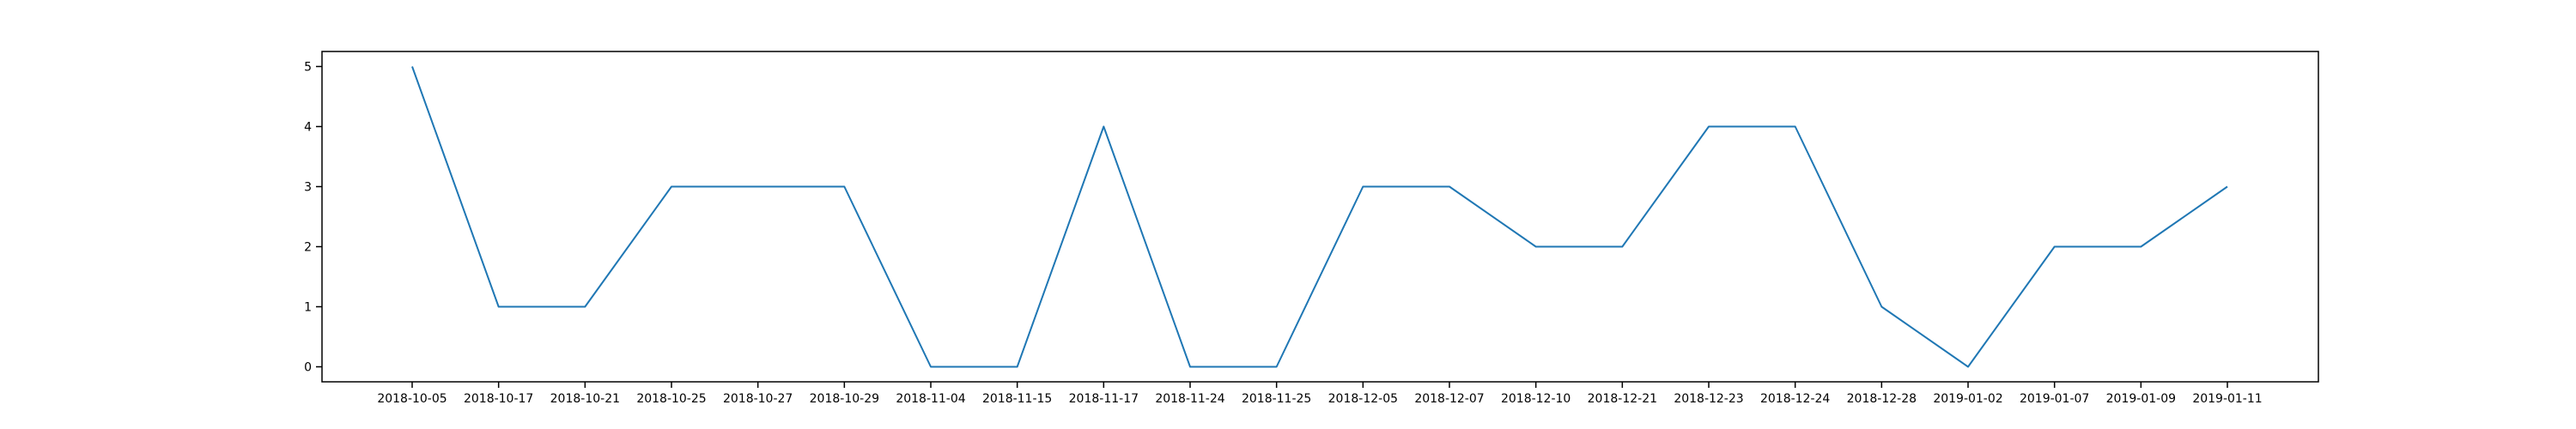  Describe the element at coordinates (1276, 399) in the screenshot. I see `x-tick-label: 2018-11-25` at that location.